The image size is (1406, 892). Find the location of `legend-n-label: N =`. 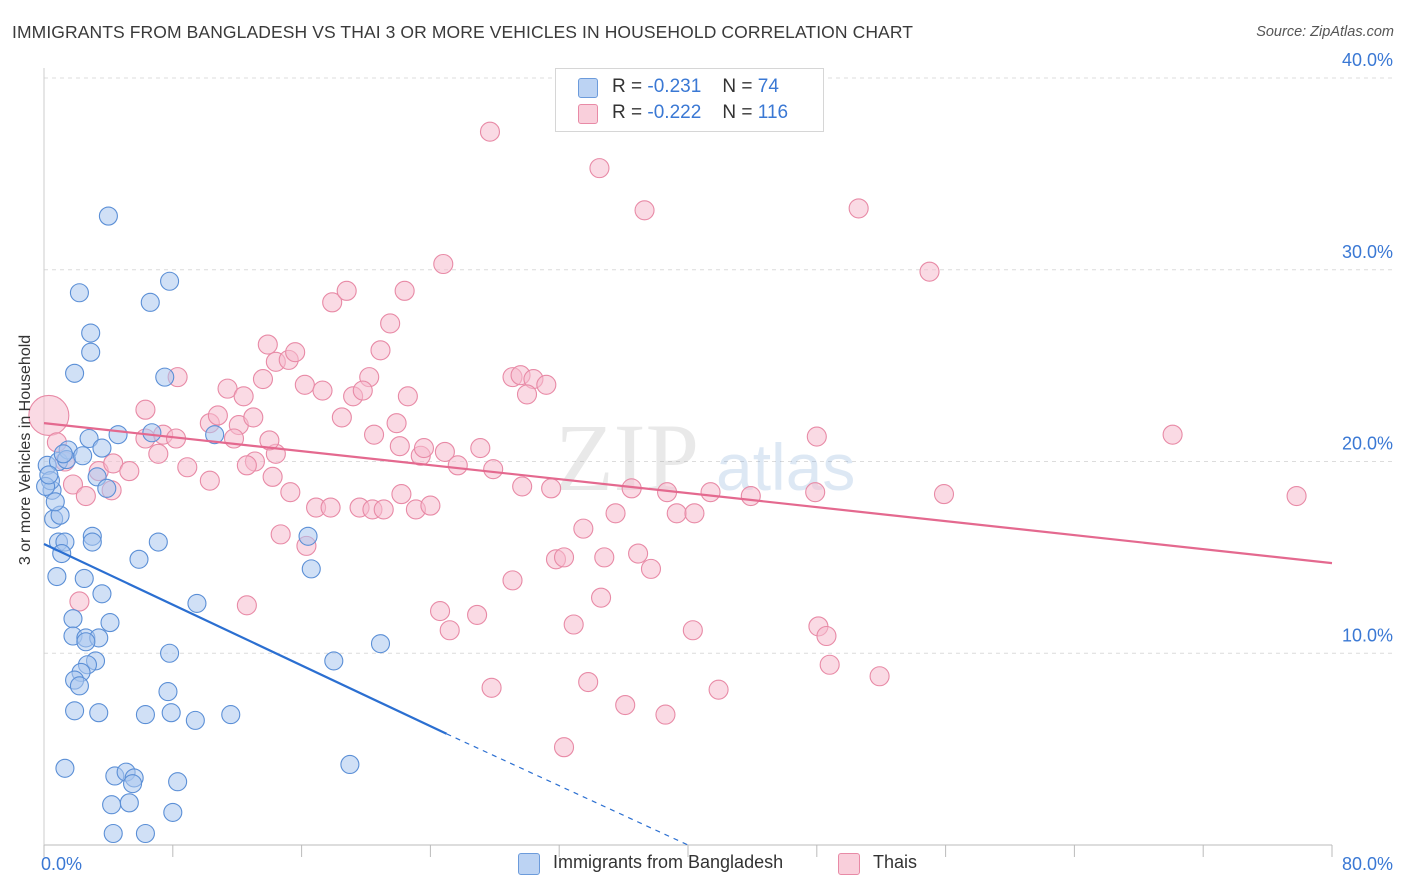

legend-n-label: N = is located at coordinates (737, 112).